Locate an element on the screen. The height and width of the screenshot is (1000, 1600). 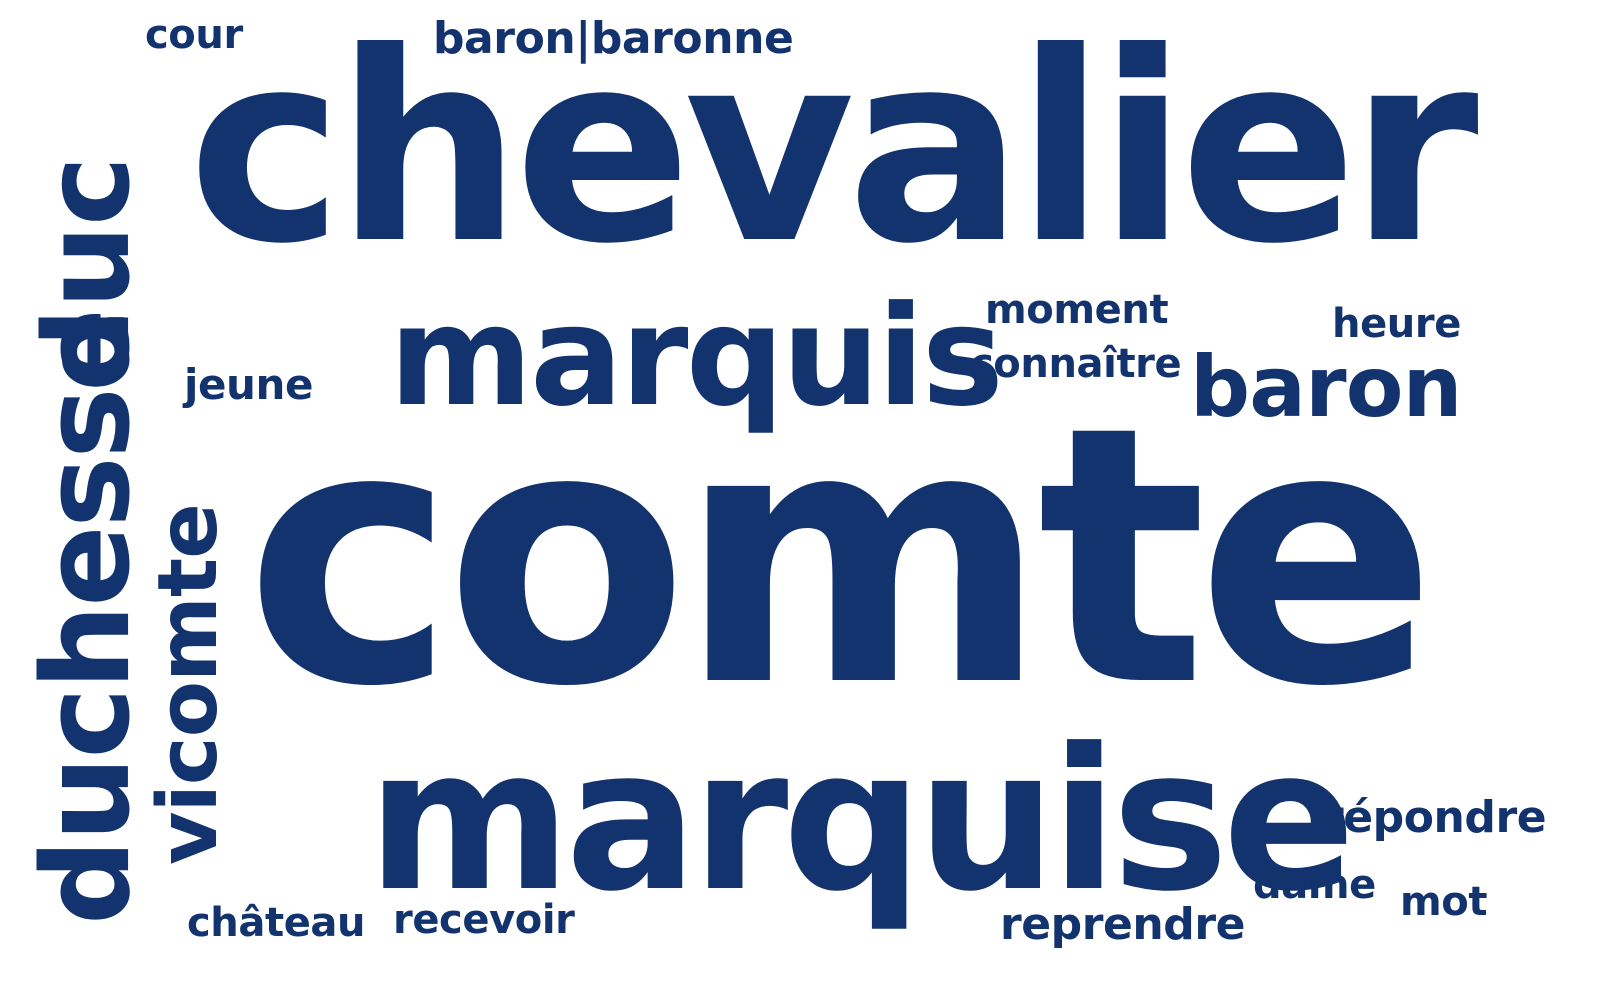
word-moment: moment is located at coordinates (1077, 310).